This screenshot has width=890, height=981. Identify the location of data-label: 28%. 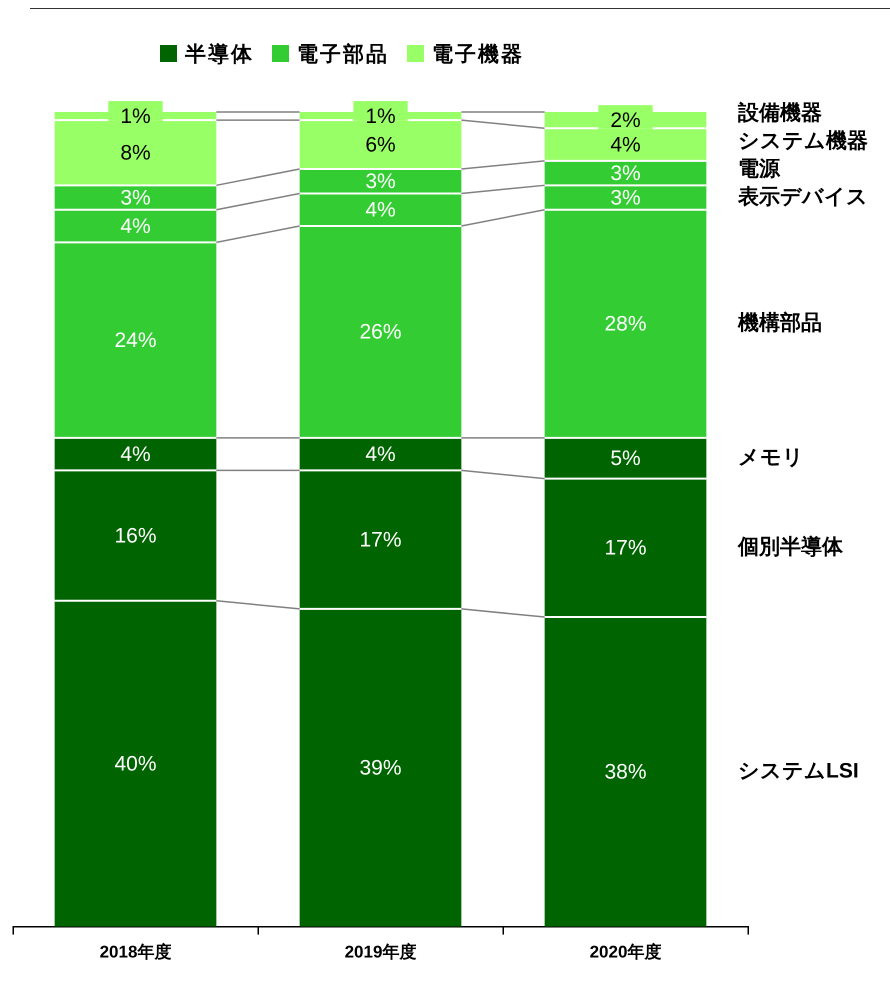
(625, 324).